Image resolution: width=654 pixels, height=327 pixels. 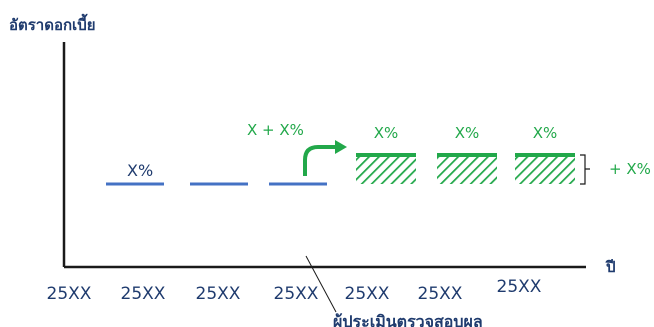 I want to click on evaluation-label: ผู้ประเมินตรวจสอบผล, so click(x=408, y=319).